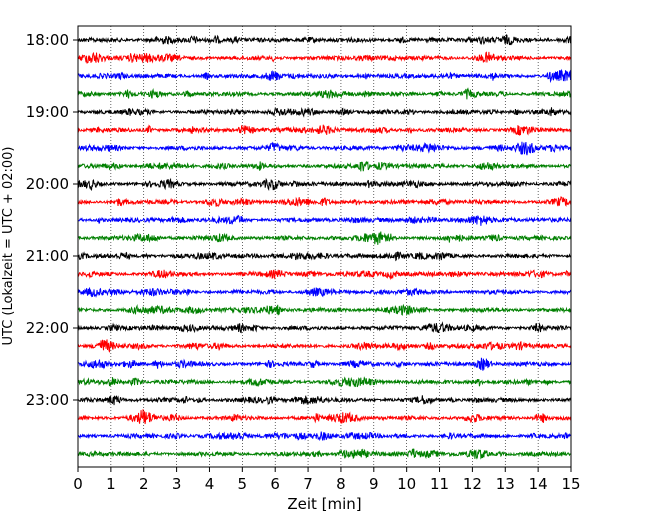  What do you see at coordinates (324, 220) in the screenshot?
I see `trace-2030` at bounding box center [324, 220].